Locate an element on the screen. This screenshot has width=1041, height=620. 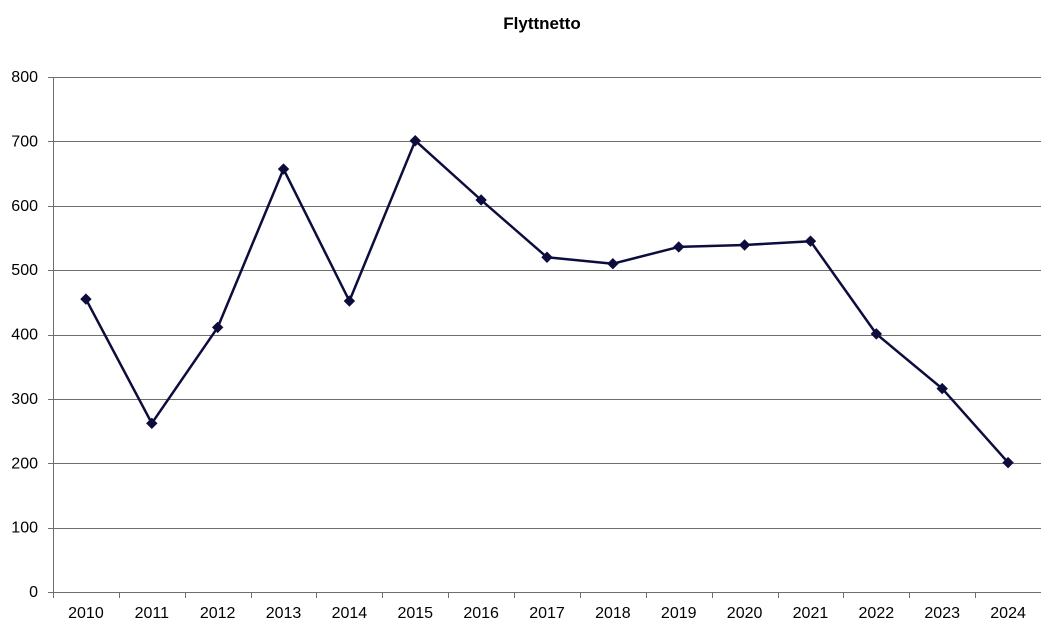
y-tick-label: 200 is located at coordinates (24, 463).